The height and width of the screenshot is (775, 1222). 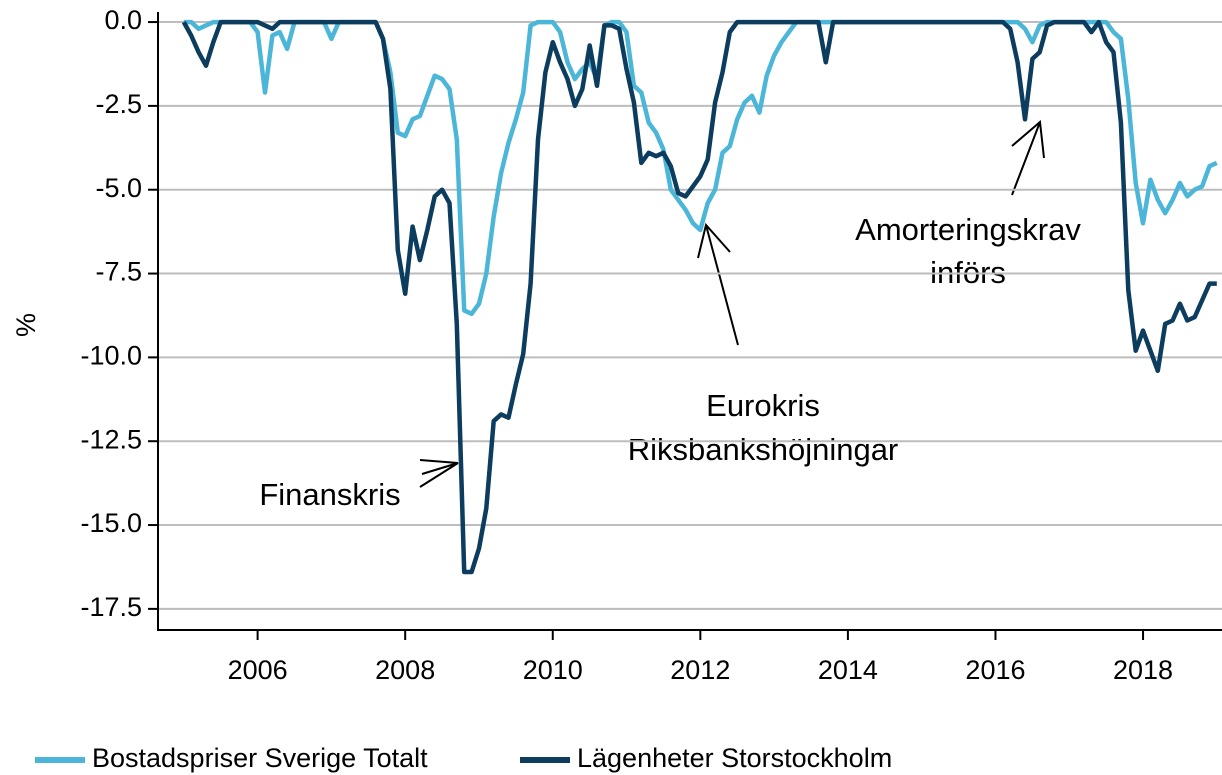 What do you see at coordinates (763, 449) in the screenshot?
I see `annotation: Riksbankshöjningar` at bounding box center [763, 449].